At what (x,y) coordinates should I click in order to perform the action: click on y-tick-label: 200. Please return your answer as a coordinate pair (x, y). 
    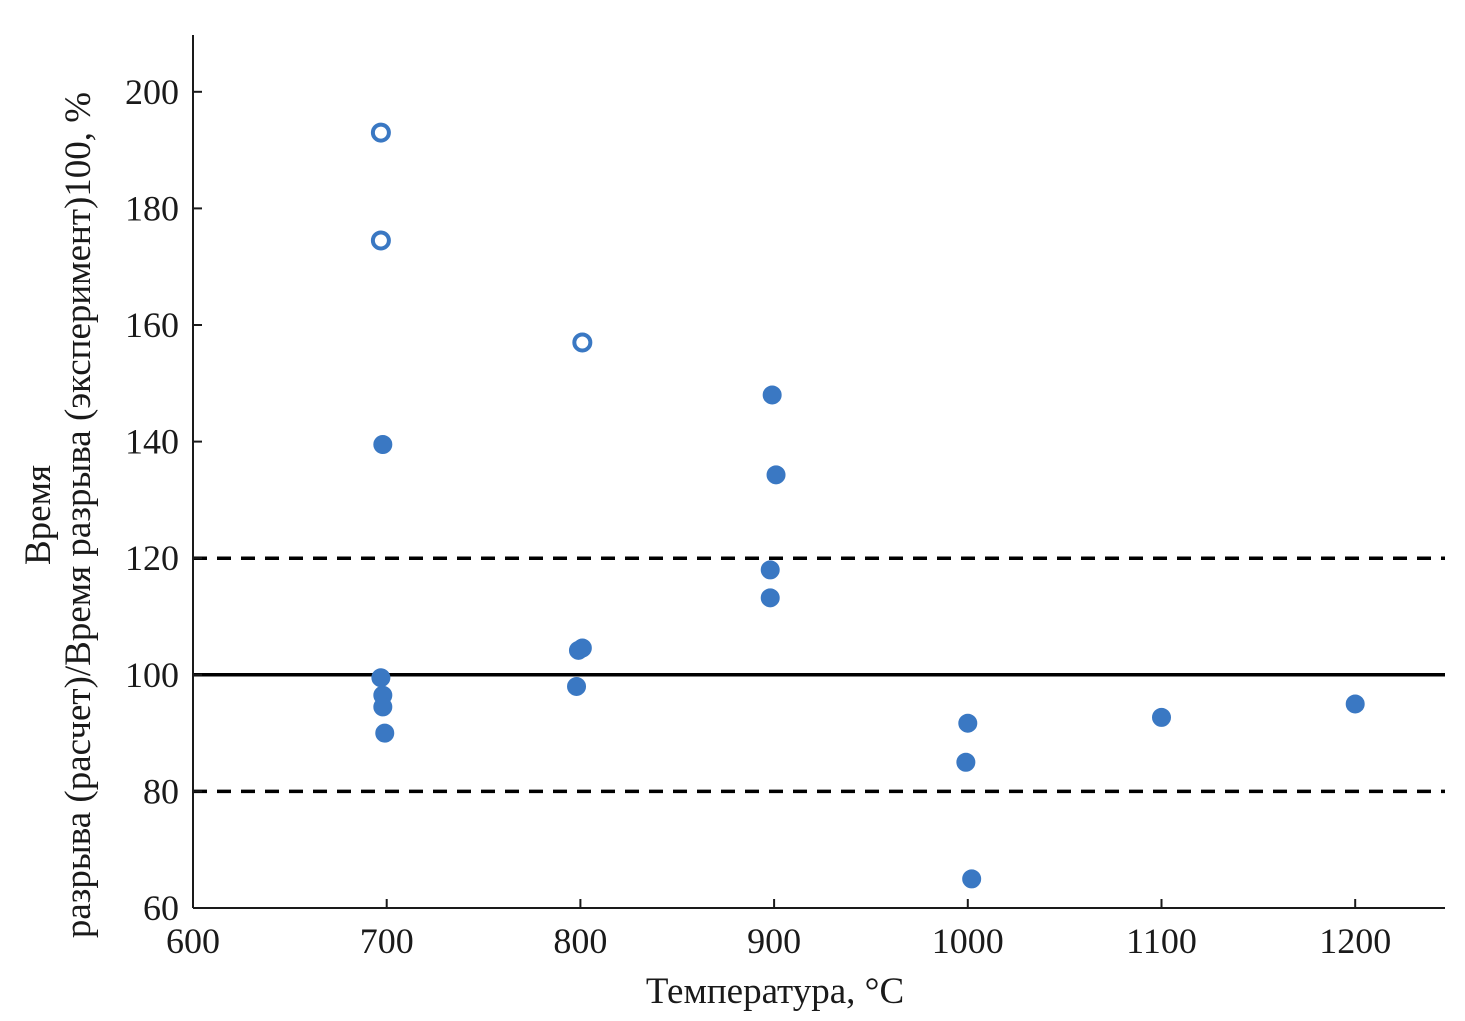
    Looking at the image, I should click on (152, 92).